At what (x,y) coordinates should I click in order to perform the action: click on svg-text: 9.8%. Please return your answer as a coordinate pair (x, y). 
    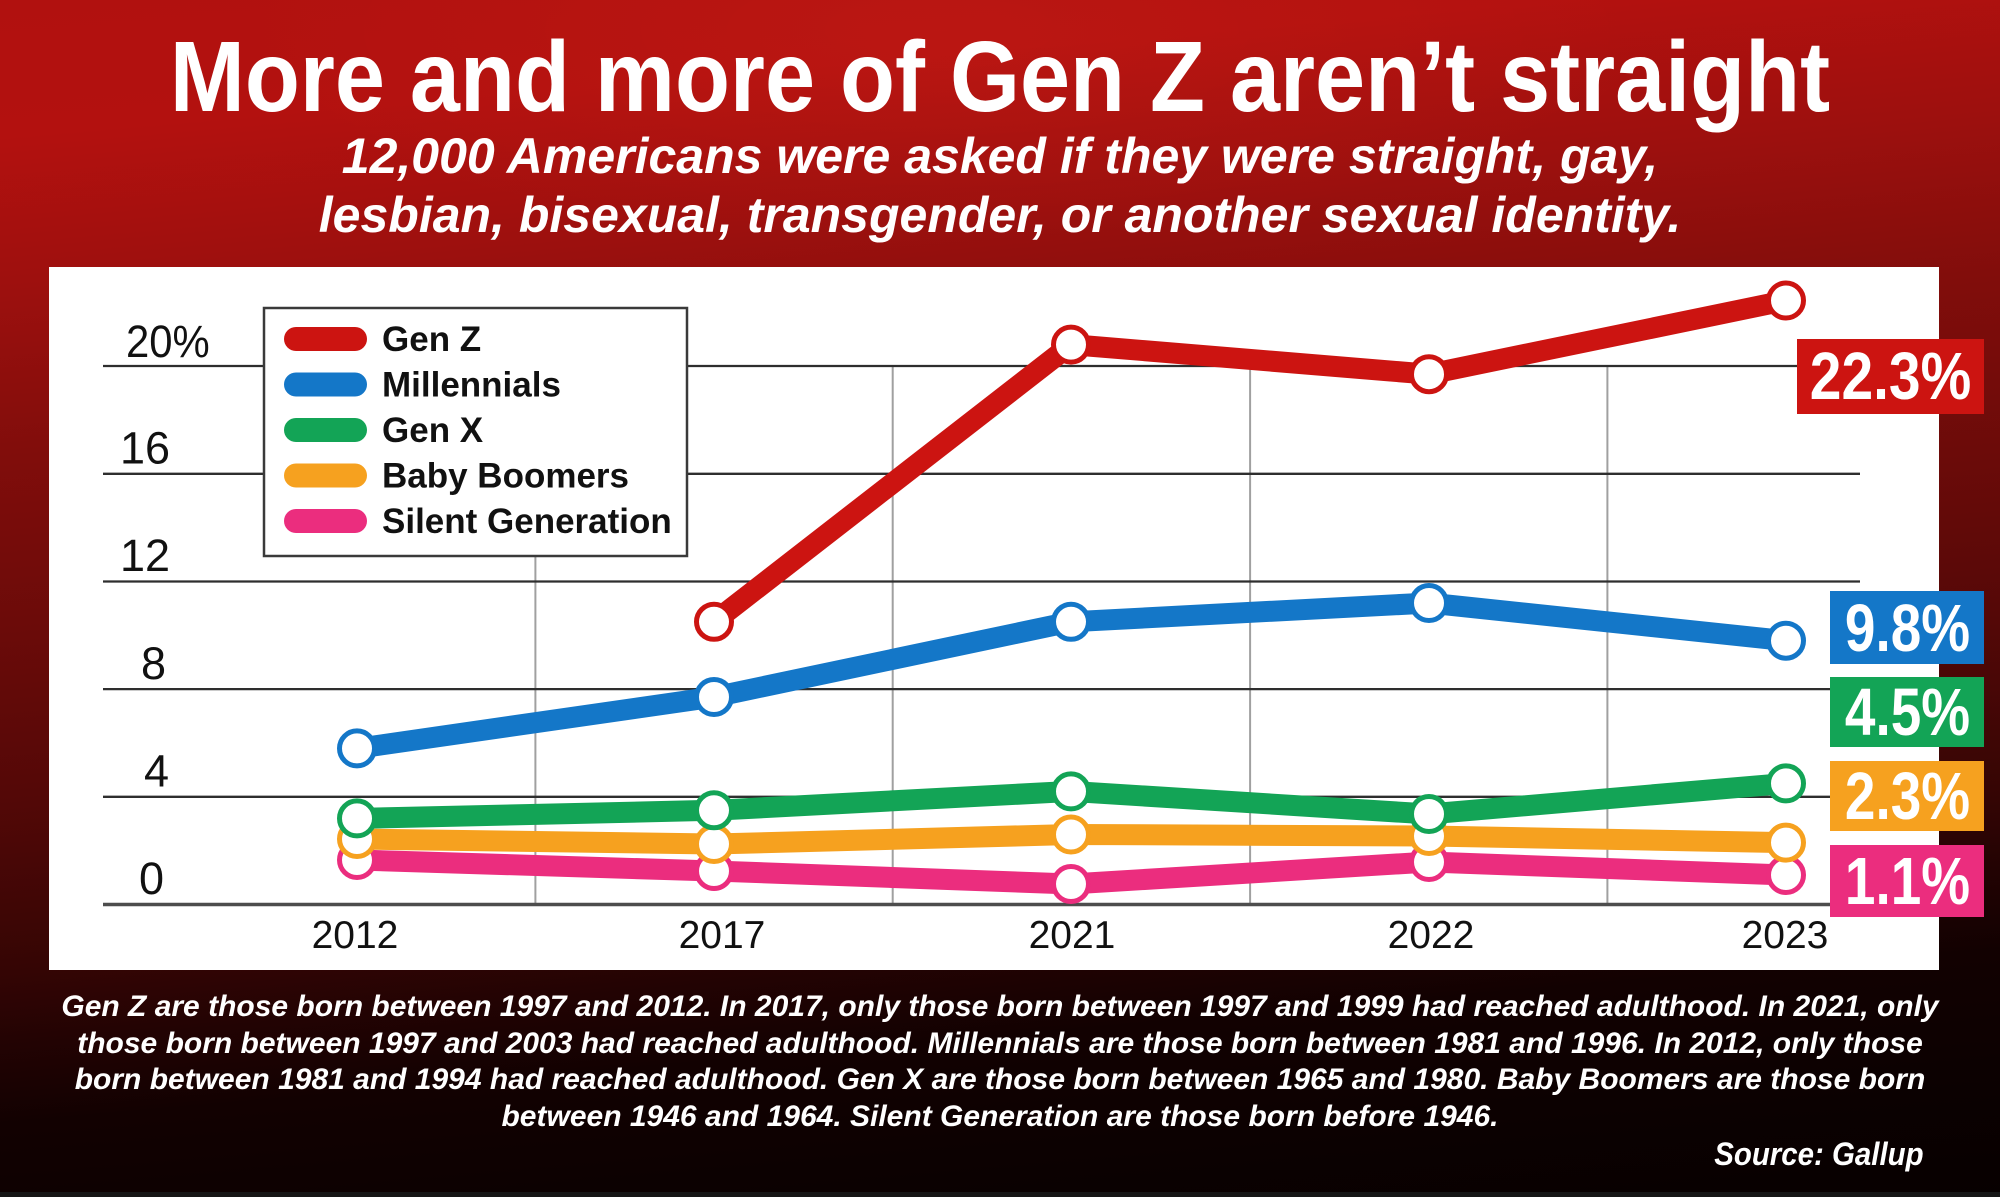
    Looking at the image, I should click on (1907, 628).